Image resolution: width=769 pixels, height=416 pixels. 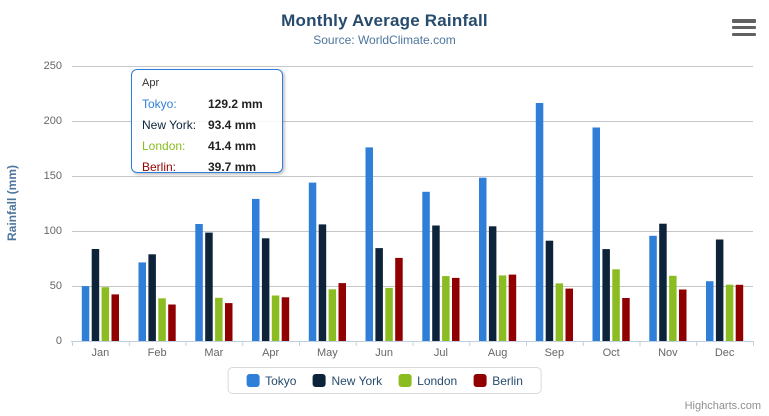 I want to click on y-axis-label: 50, so click(x=55, y=286).